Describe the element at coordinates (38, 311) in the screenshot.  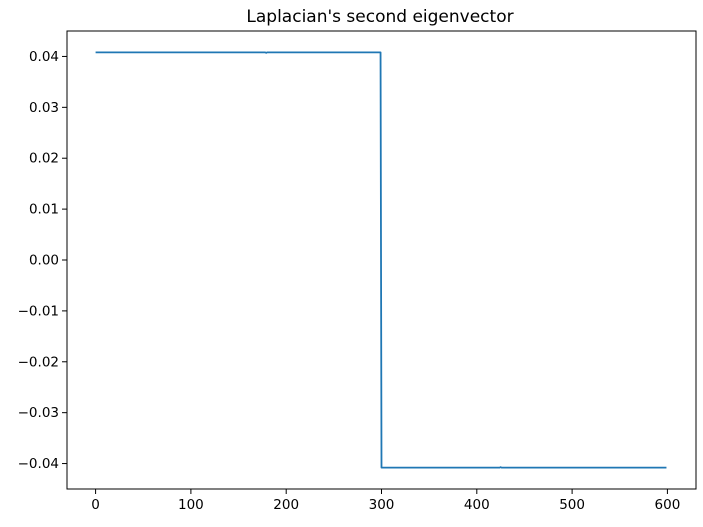
I see `y-tick-label: −0.01` at that location.